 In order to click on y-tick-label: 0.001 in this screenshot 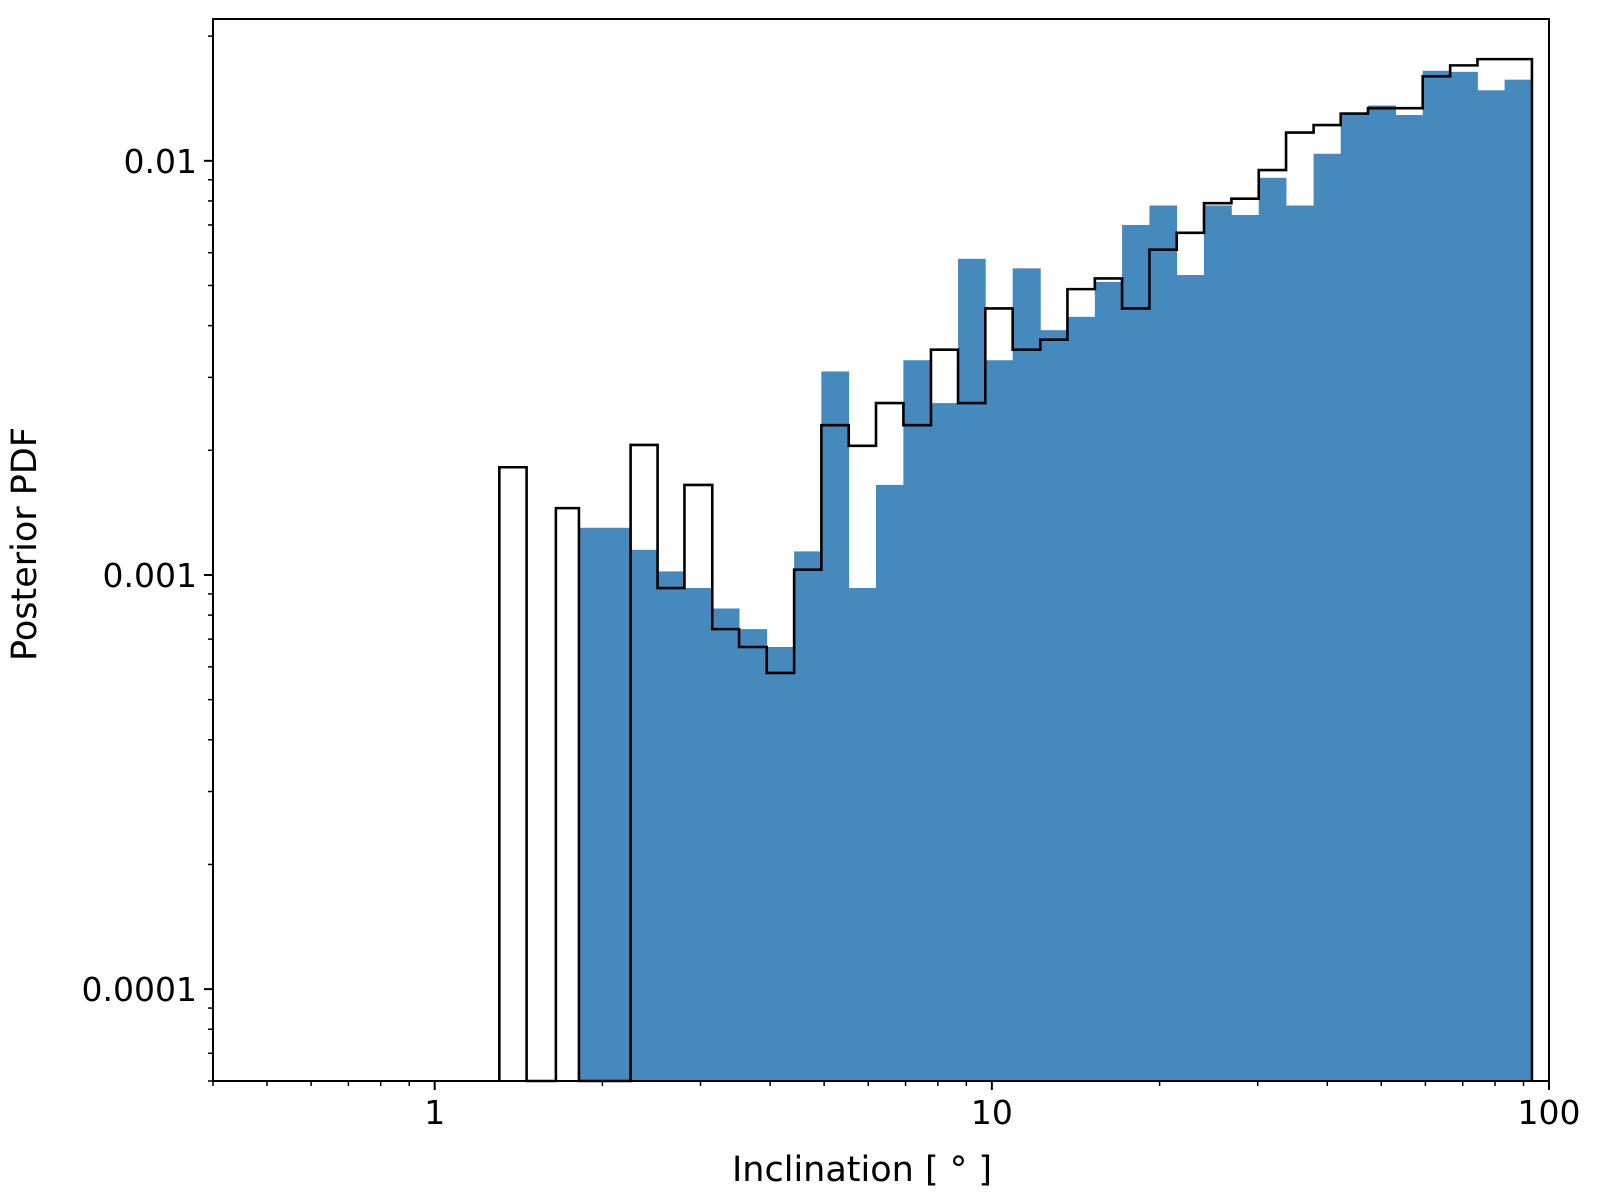, I will do `click(150, 575)`.